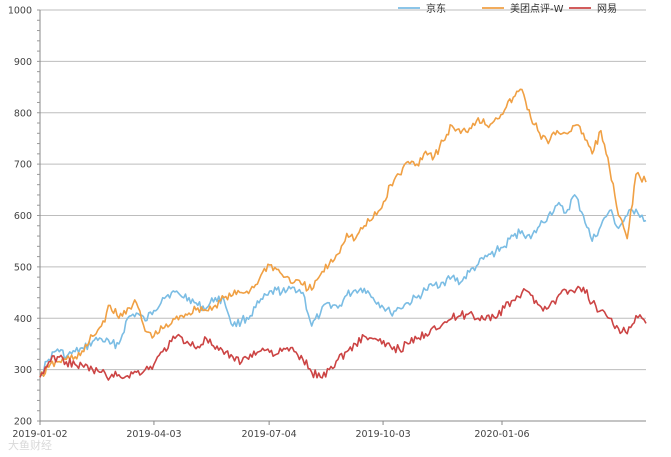 The width and height of the screenshot is (671, 457). Describe the element at coordinates (153, 434) in the screenshot. I see `x-tick-label: 2019-04-03` at that location.